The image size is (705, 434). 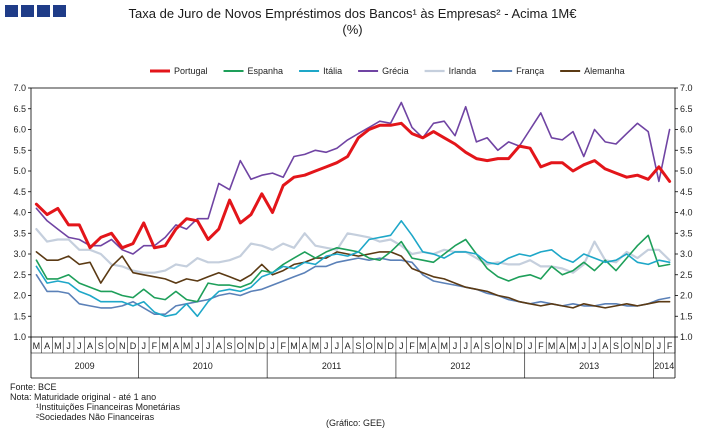 What do you see at coordinates (332, 71) in the screenshot?
I see `legend-label-italia: Itália` at bounding box center [332, 71].